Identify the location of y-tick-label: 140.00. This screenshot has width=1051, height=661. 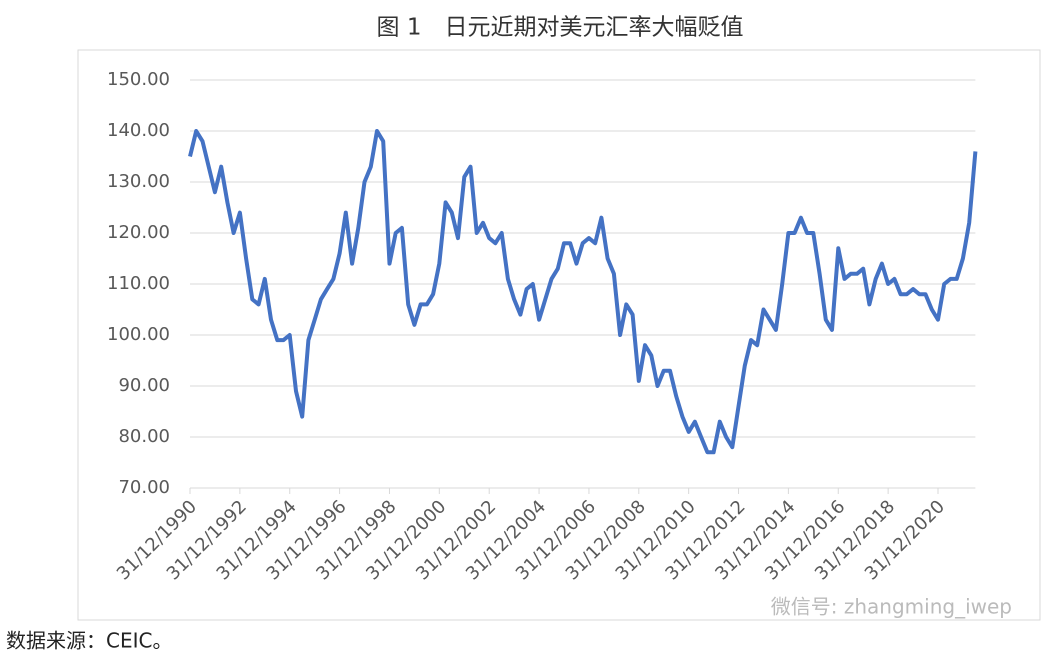
(138, 130).